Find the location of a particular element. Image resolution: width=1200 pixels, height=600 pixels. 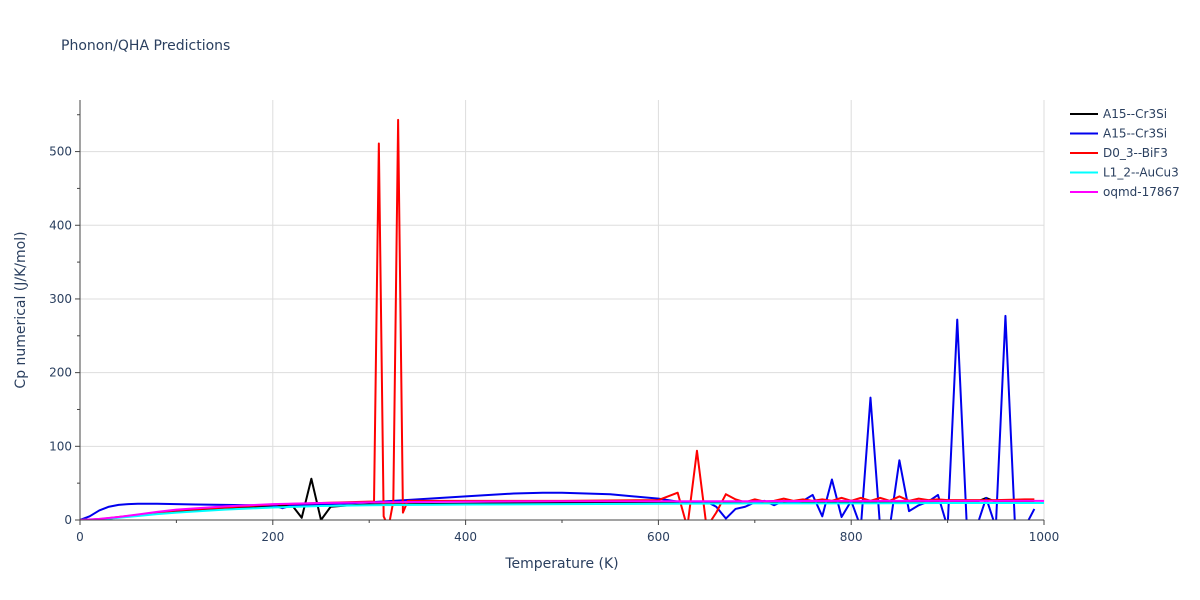

chart-title: Phonon/QHA Predictions is located at coordinates (145, 46).